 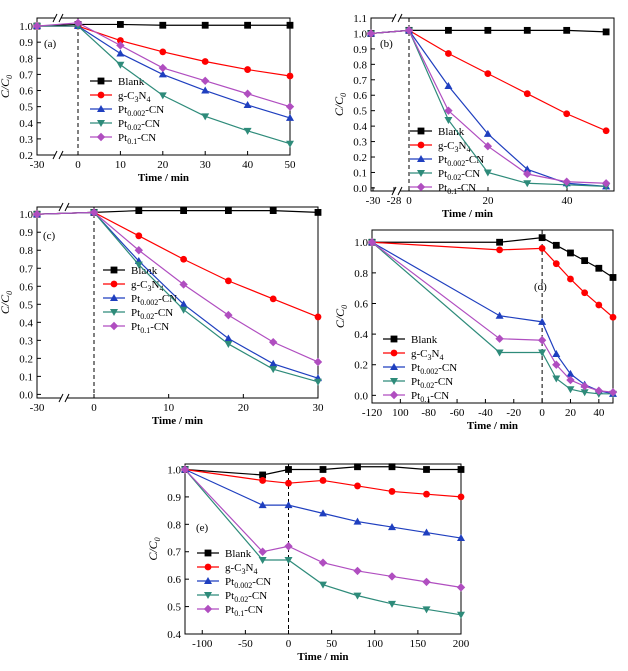 What do you see at coordinates (428, 413) in the screenshot?
I see `x-tick-label: -80` at bounding box center [428, 413].